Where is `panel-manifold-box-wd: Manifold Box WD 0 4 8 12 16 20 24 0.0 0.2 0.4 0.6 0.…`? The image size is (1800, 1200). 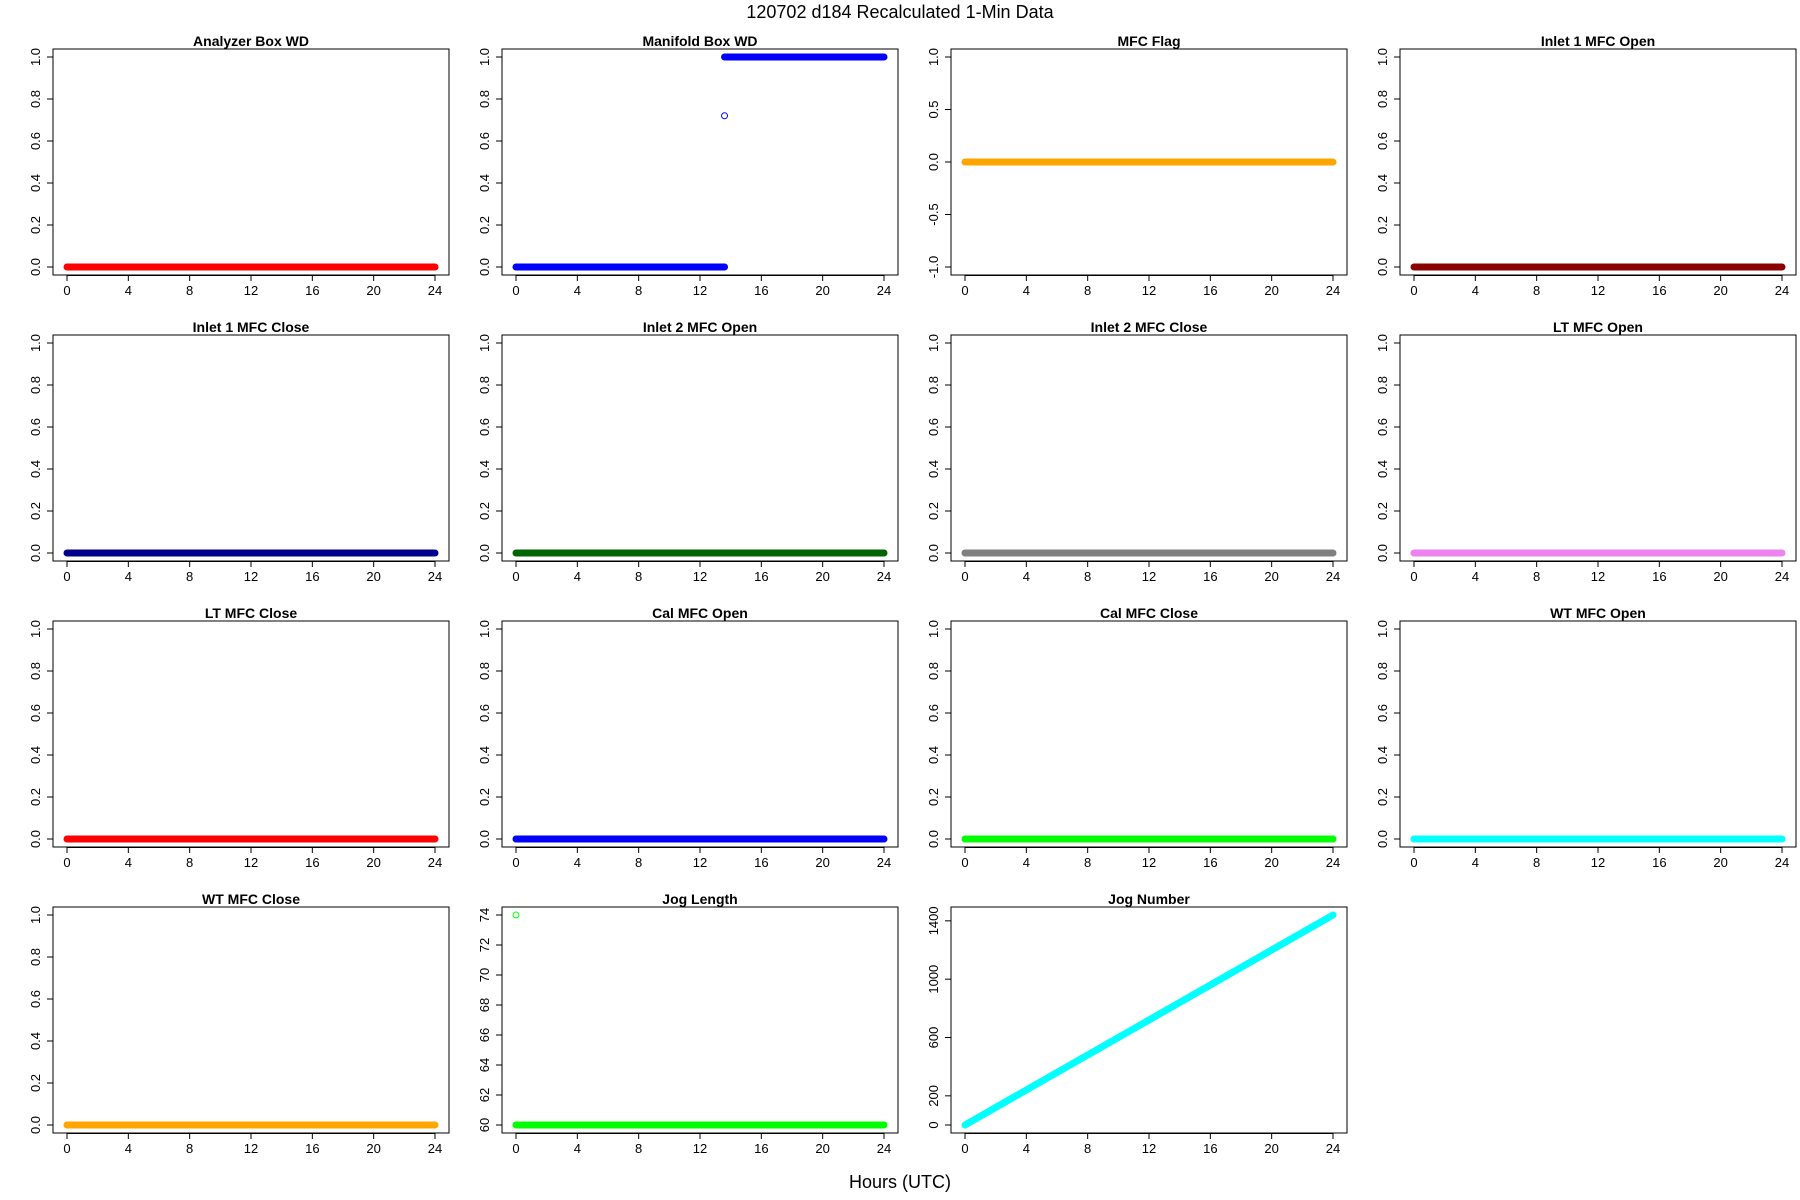 panel-manifold-box-wd: Manifold Box WD 0 4 8 12 16 20 24 0.0 0.2 0.4 0.6 0.… is located at coordinates (688, 165).